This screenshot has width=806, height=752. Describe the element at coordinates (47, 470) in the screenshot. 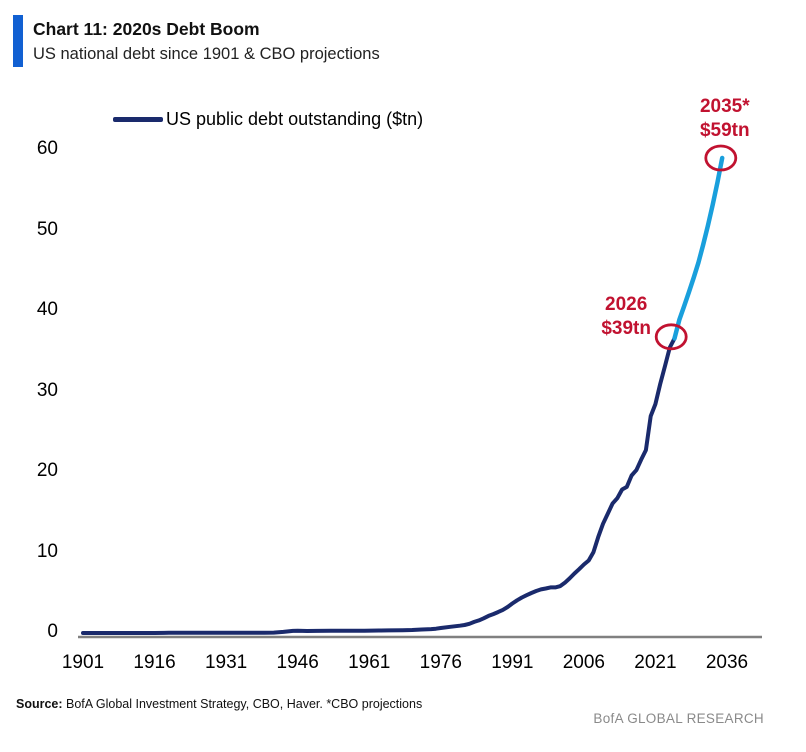

I see `y-tick-label: 20` at that location.